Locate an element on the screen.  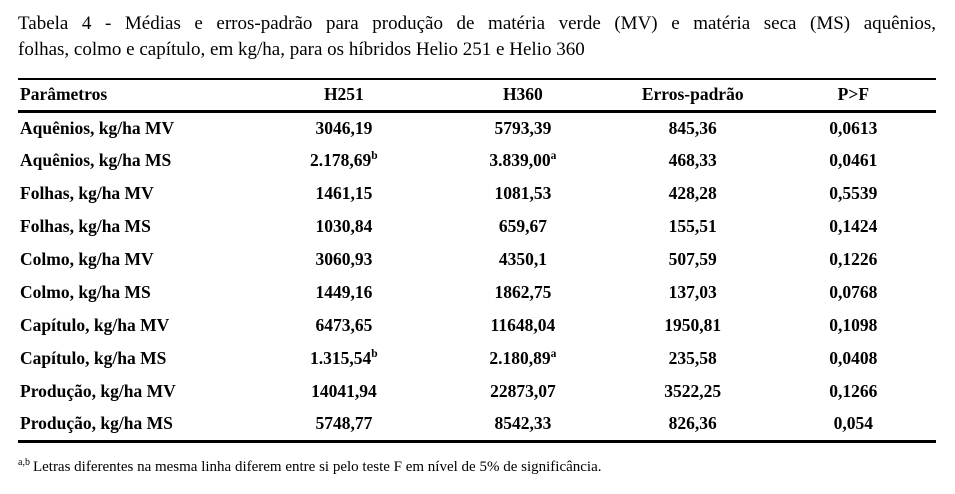
cell-value: 3522,25 is located at coordinates (693, 391).